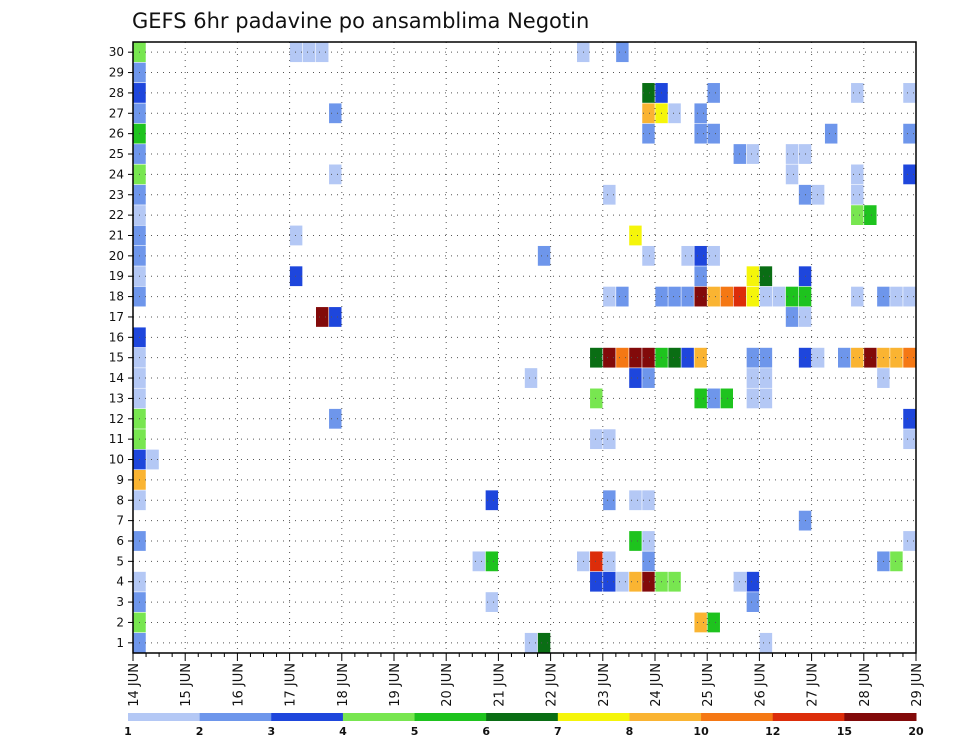 The image size is (960, 742). Describe the element at coordinates (116, 460) in the screenshot. I see `y-tick-label: 10` at that location.